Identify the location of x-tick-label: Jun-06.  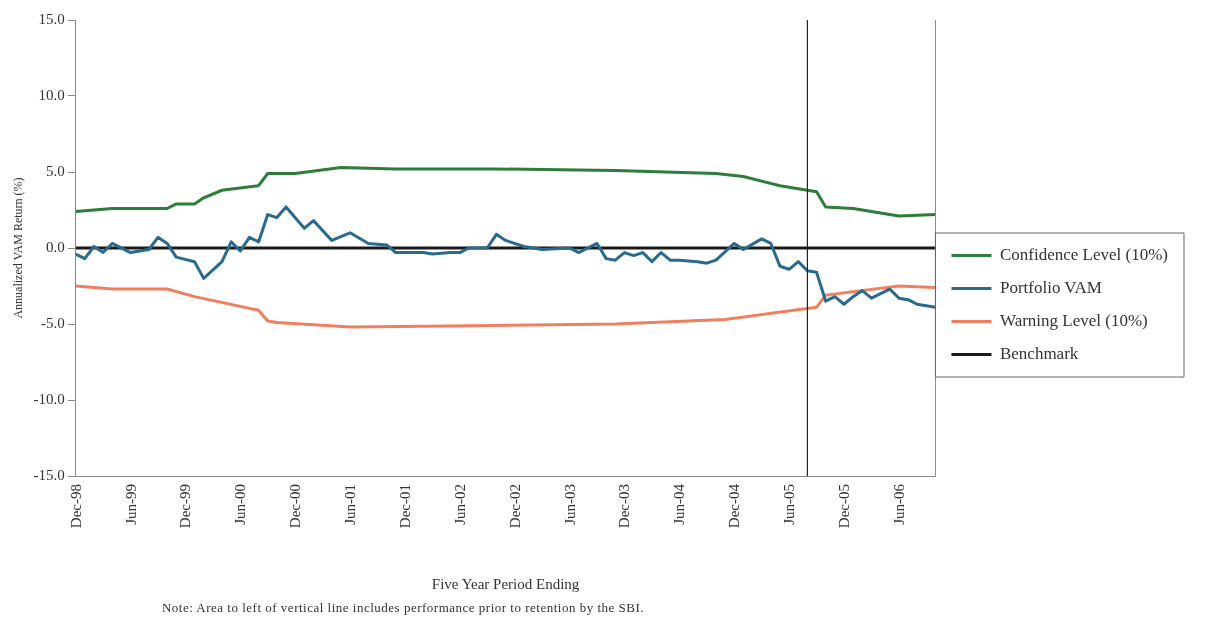
(898, 504).